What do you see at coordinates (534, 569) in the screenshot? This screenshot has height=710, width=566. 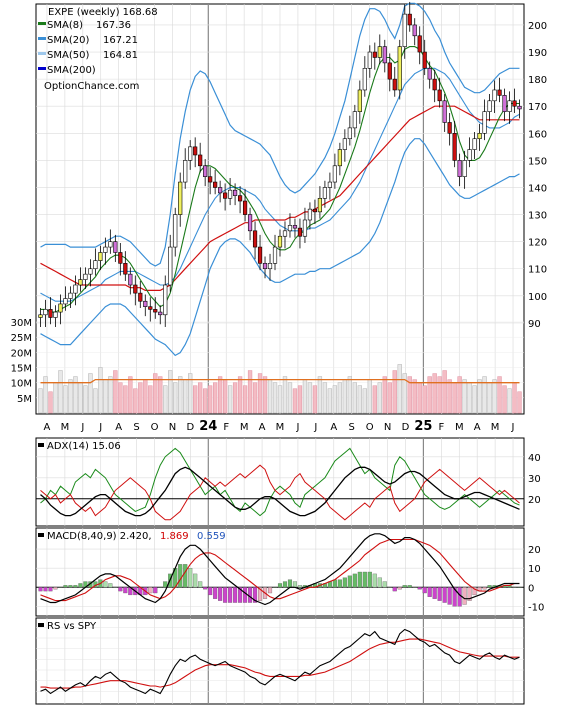 I see `macd-tick-label: 10` at bounding box center [534, 569].